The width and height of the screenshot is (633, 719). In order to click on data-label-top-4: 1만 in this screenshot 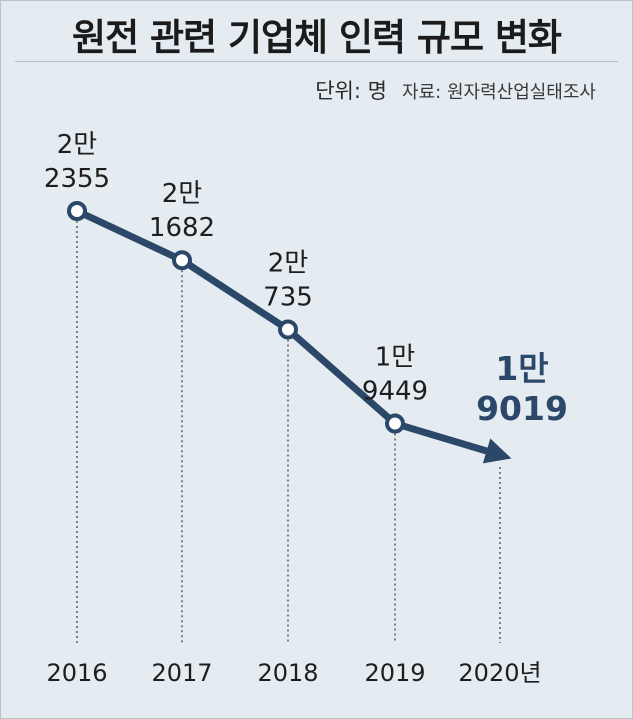, I will do `click(521, 368)`.